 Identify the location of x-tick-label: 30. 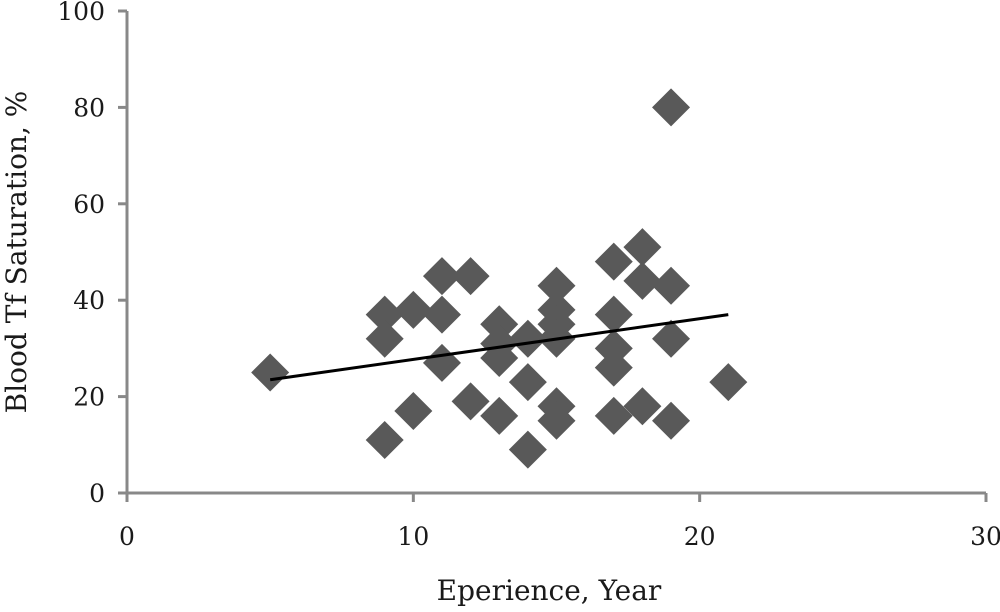
(985, 536).